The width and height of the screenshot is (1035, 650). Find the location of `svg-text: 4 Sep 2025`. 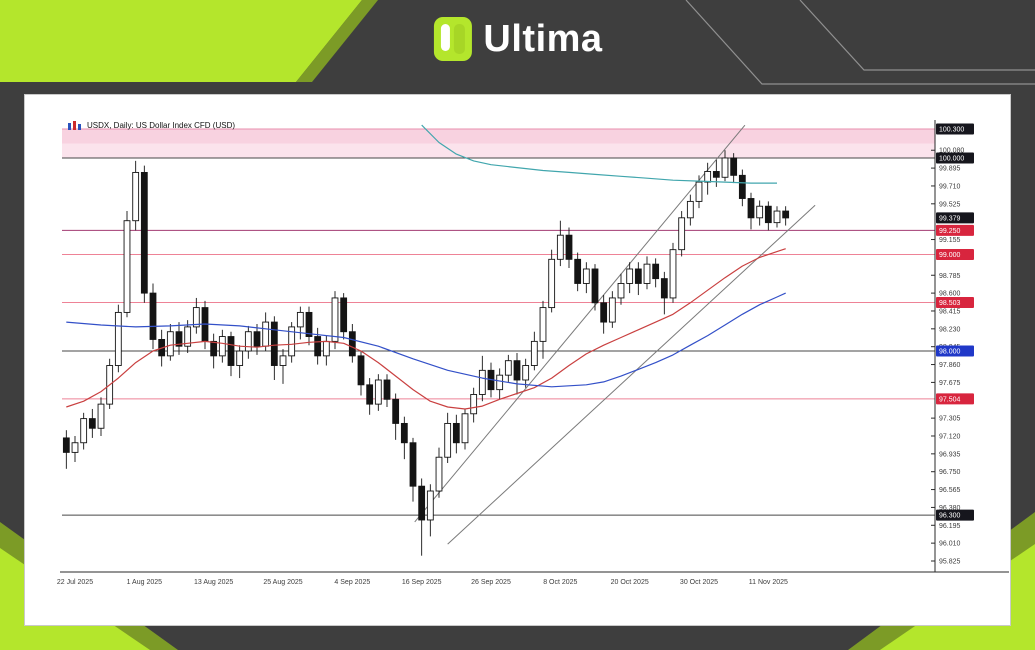

svg-text: 4 Sep 2025 is located at coordinates (352, 582).